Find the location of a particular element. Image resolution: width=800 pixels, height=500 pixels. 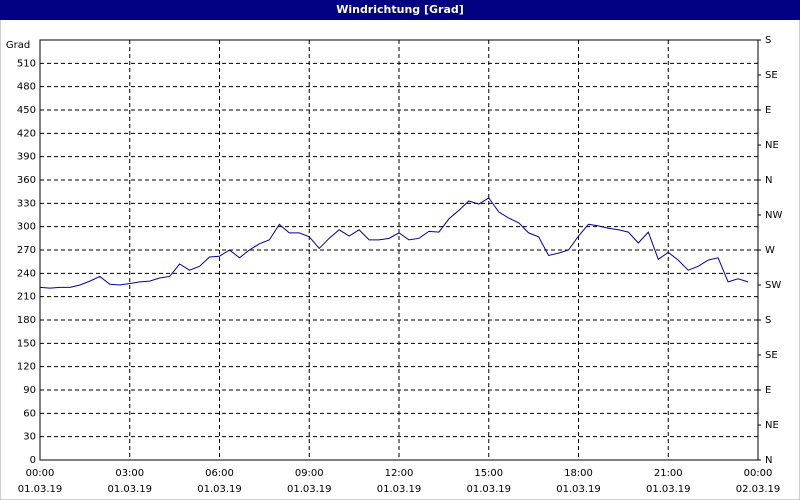

x-tick-label: 03:00 is located at coordinates (129, 473).